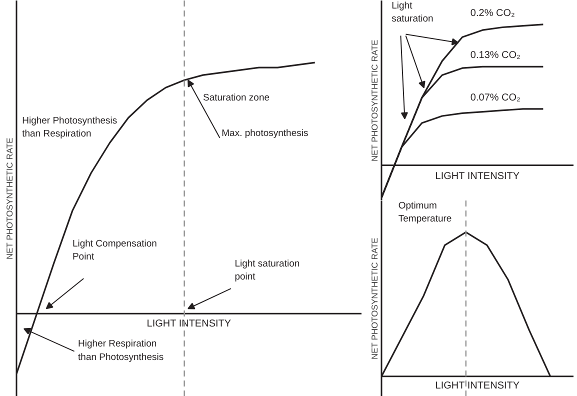 The image size is (577, 396). I want to click on annotation: Light Compensation Point, so click(114, 250).